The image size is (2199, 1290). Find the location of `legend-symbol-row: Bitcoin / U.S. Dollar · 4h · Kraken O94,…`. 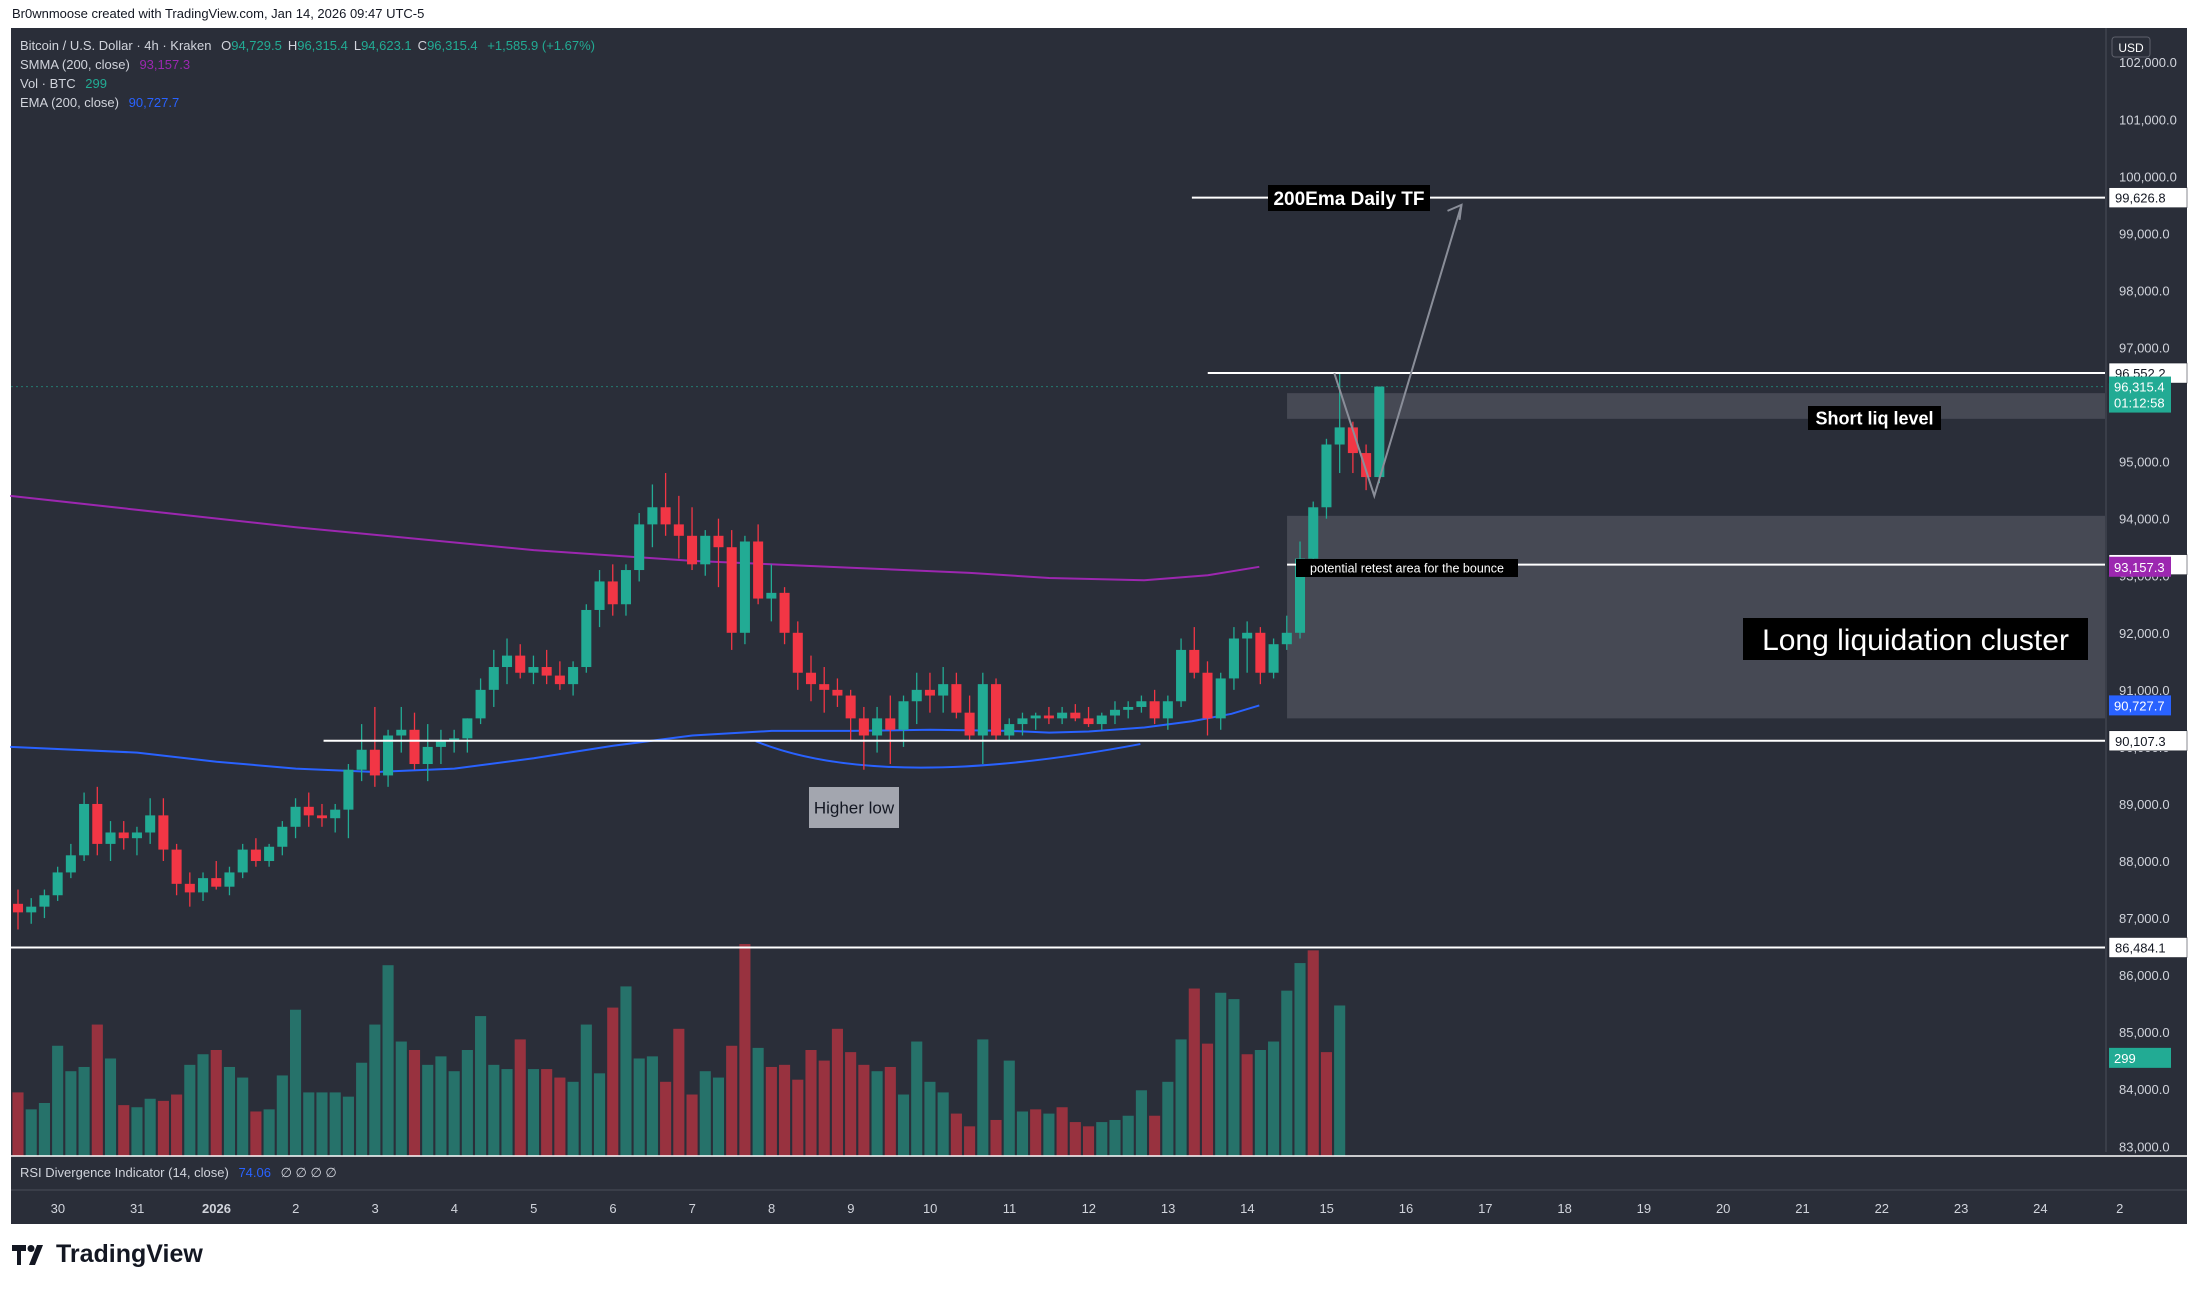

legend-symbol-row: Bitcoin / U.S. Dollar · 4h · Kraken O94,… is located at coordinates (307, 45).